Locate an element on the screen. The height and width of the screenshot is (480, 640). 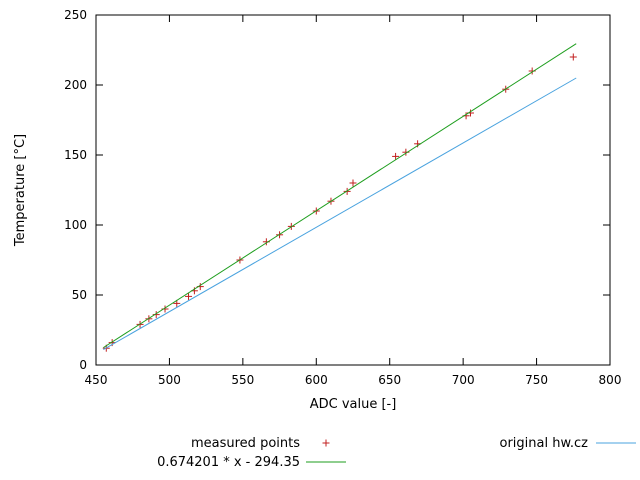
x-tick-label: 750 is located at coordinates (536, 380).